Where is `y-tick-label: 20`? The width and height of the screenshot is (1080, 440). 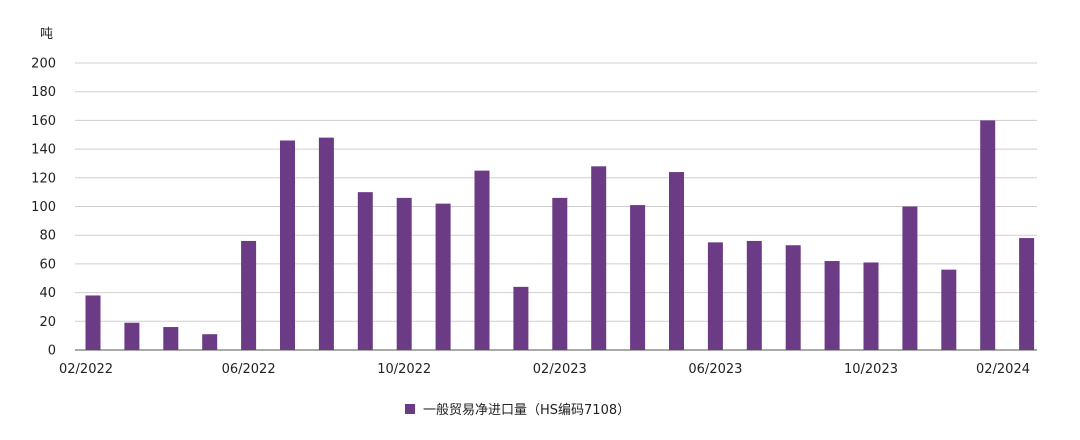
y-tick-label: 20 is located at coordinates (47, 322).